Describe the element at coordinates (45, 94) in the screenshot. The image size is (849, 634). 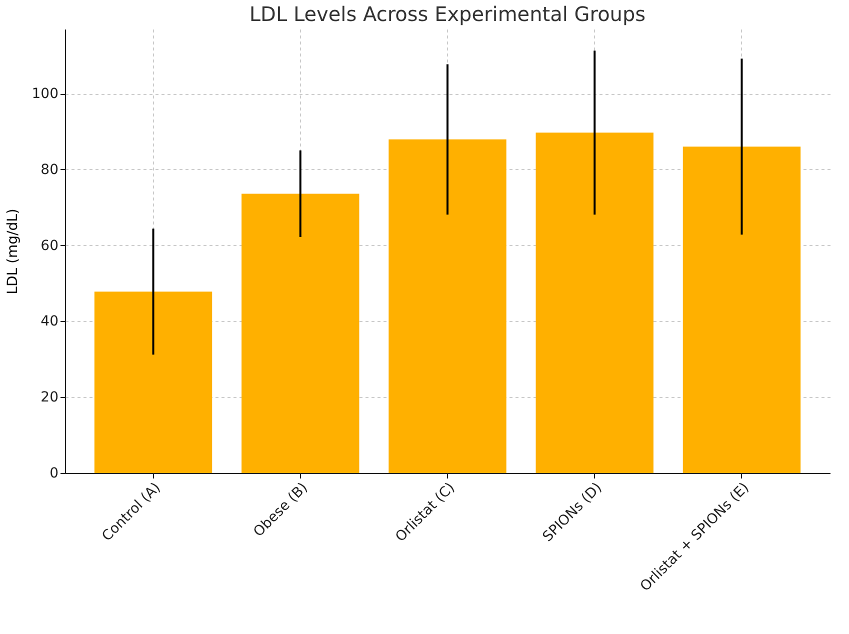
I see `y-tick-label: 100` at that location.